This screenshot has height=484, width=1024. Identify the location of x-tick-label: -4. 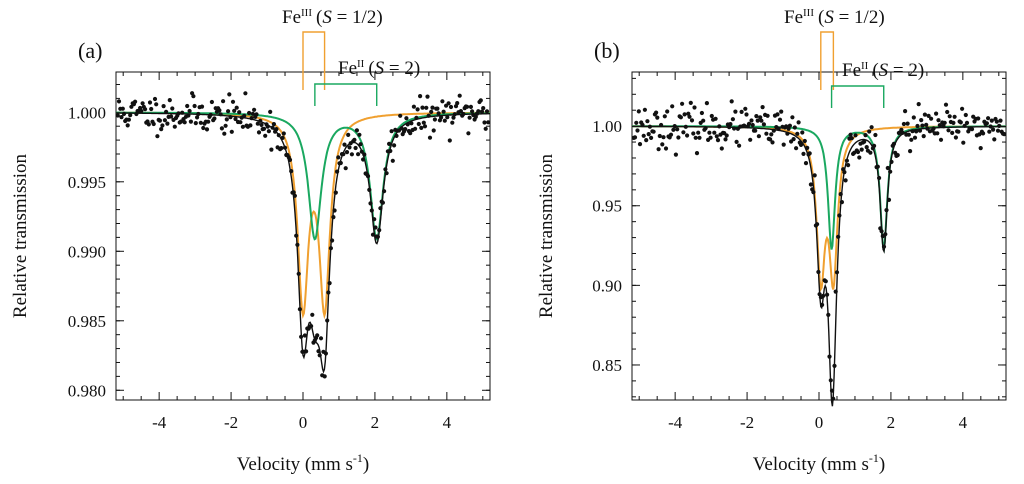
(675, 422).